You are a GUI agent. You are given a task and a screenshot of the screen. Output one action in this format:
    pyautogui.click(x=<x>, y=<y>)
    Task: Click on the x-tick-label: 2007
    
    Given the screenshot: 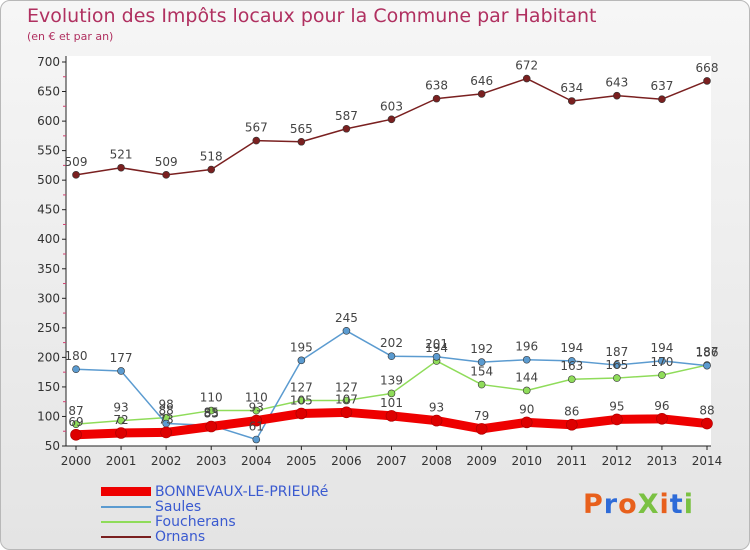 What is the action you would take?
    pyautogui.click(x=391, y=461)
    